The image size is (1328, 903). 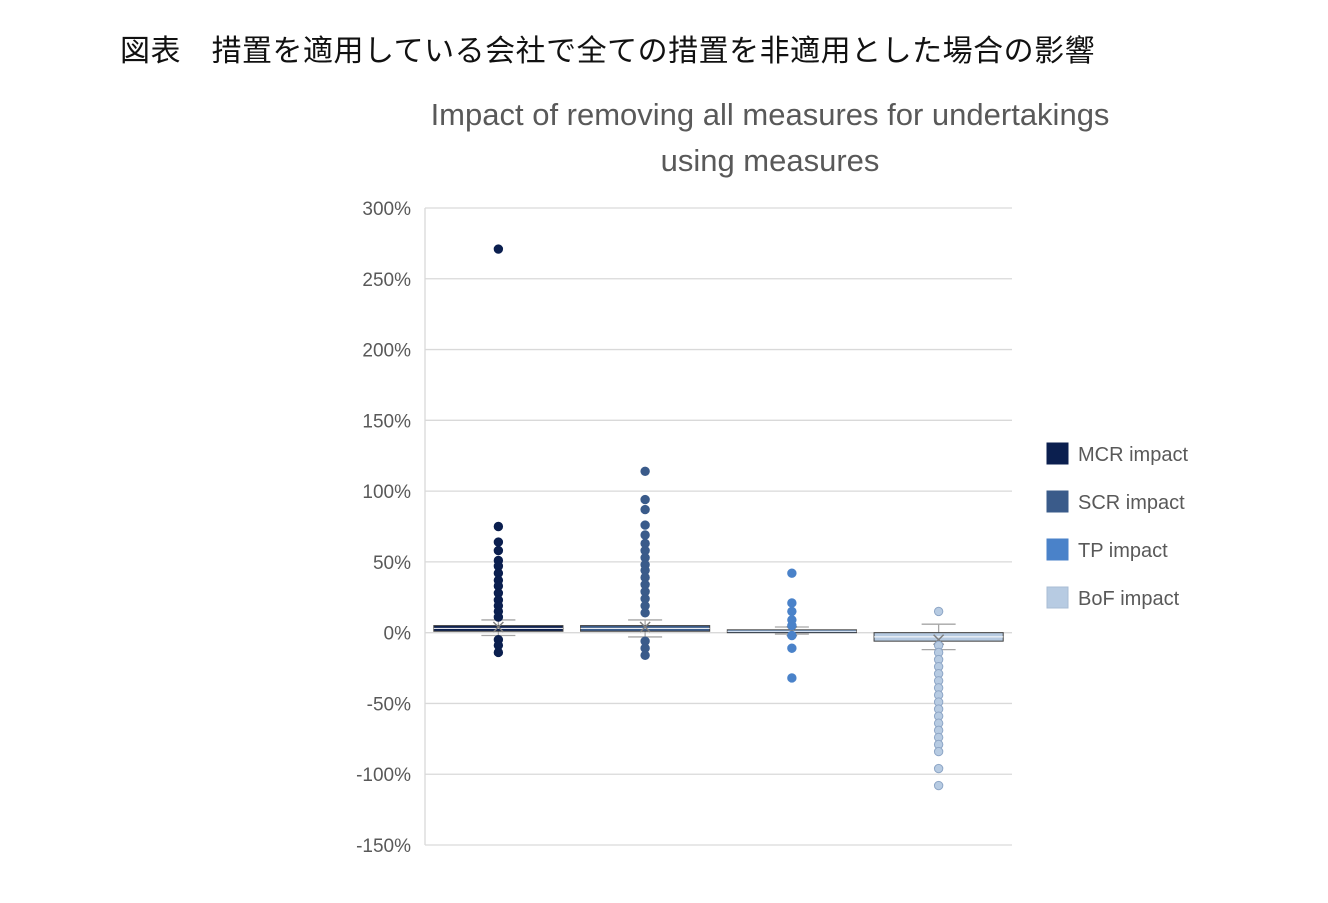 I want to click on y-tick-label: -100%, so click(x=383, y=775).